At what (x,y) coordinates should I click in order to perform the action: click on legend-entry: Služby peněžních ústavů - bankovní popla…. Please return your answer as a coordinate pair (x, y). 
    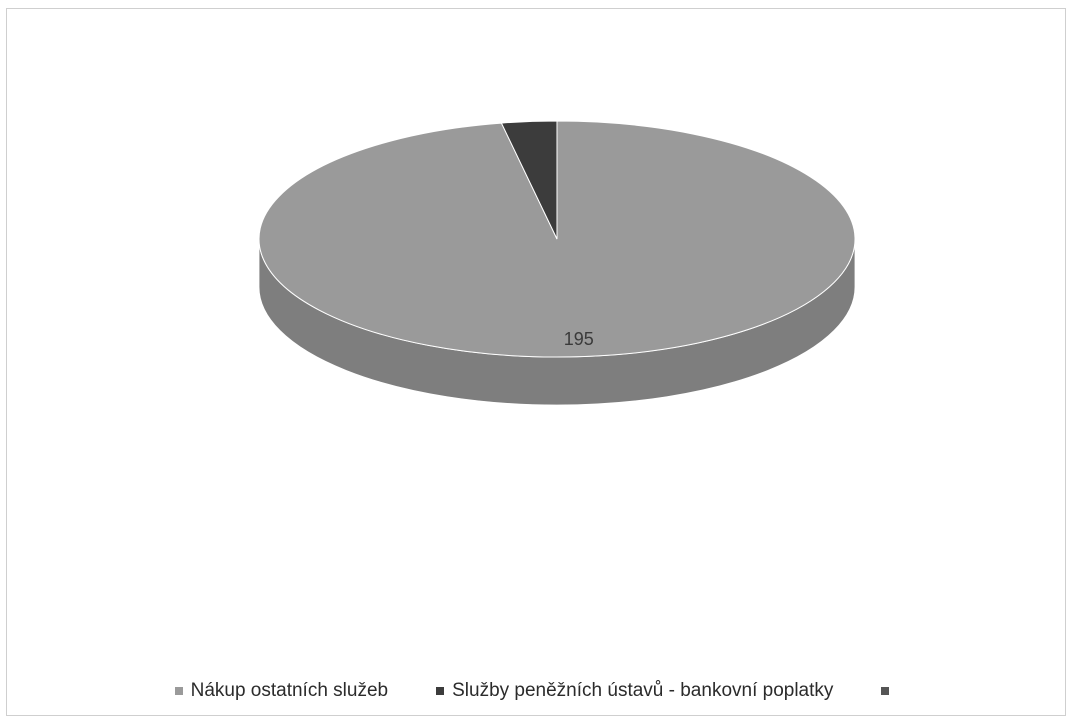
    Looking at the image, I should click on (634, 691).